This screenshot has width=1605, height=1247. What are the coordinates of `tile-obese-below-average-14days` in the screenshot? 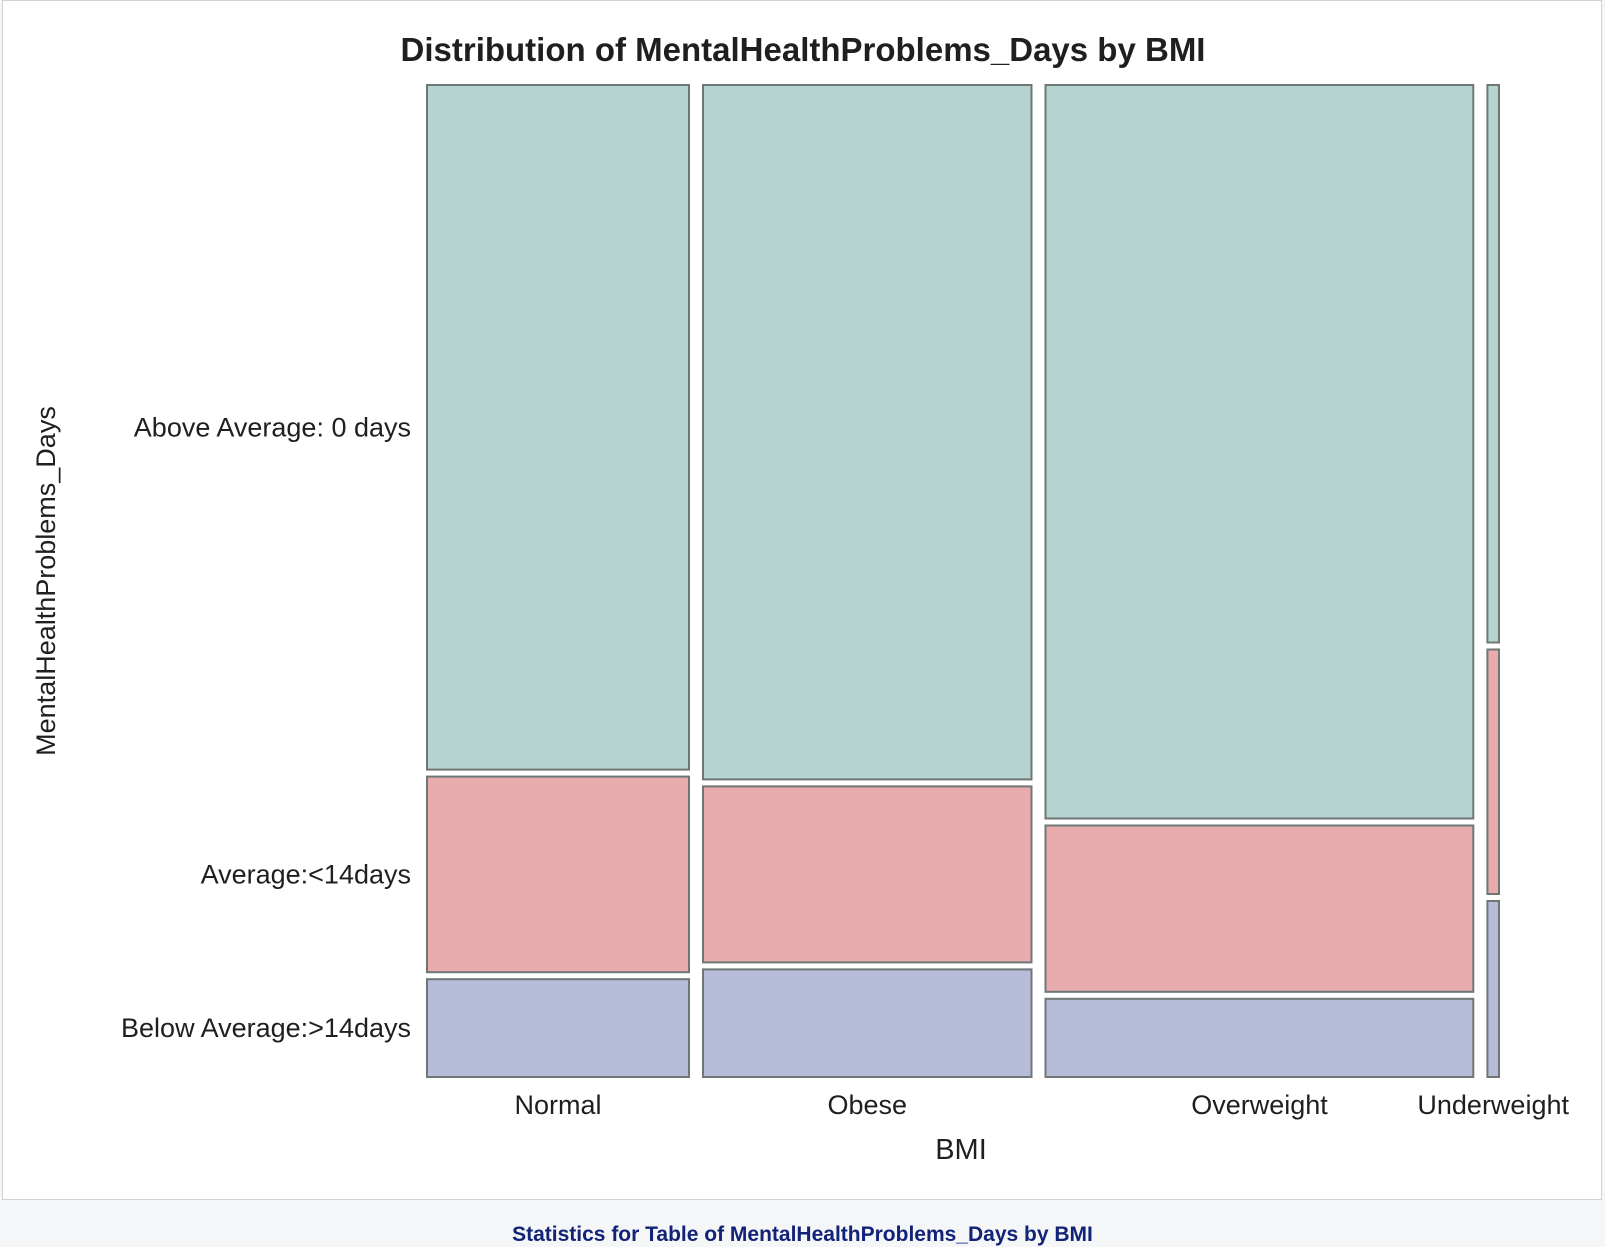 It's located at (867, 1023).